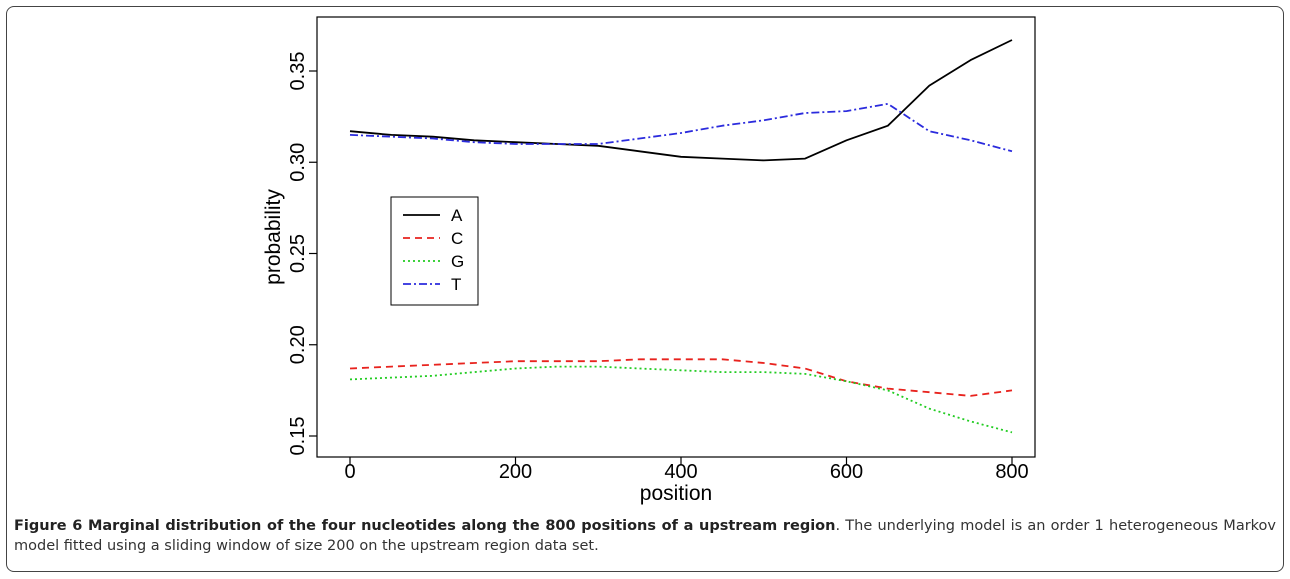  I want to click on x-tick-label: 600, so click(846, 472).